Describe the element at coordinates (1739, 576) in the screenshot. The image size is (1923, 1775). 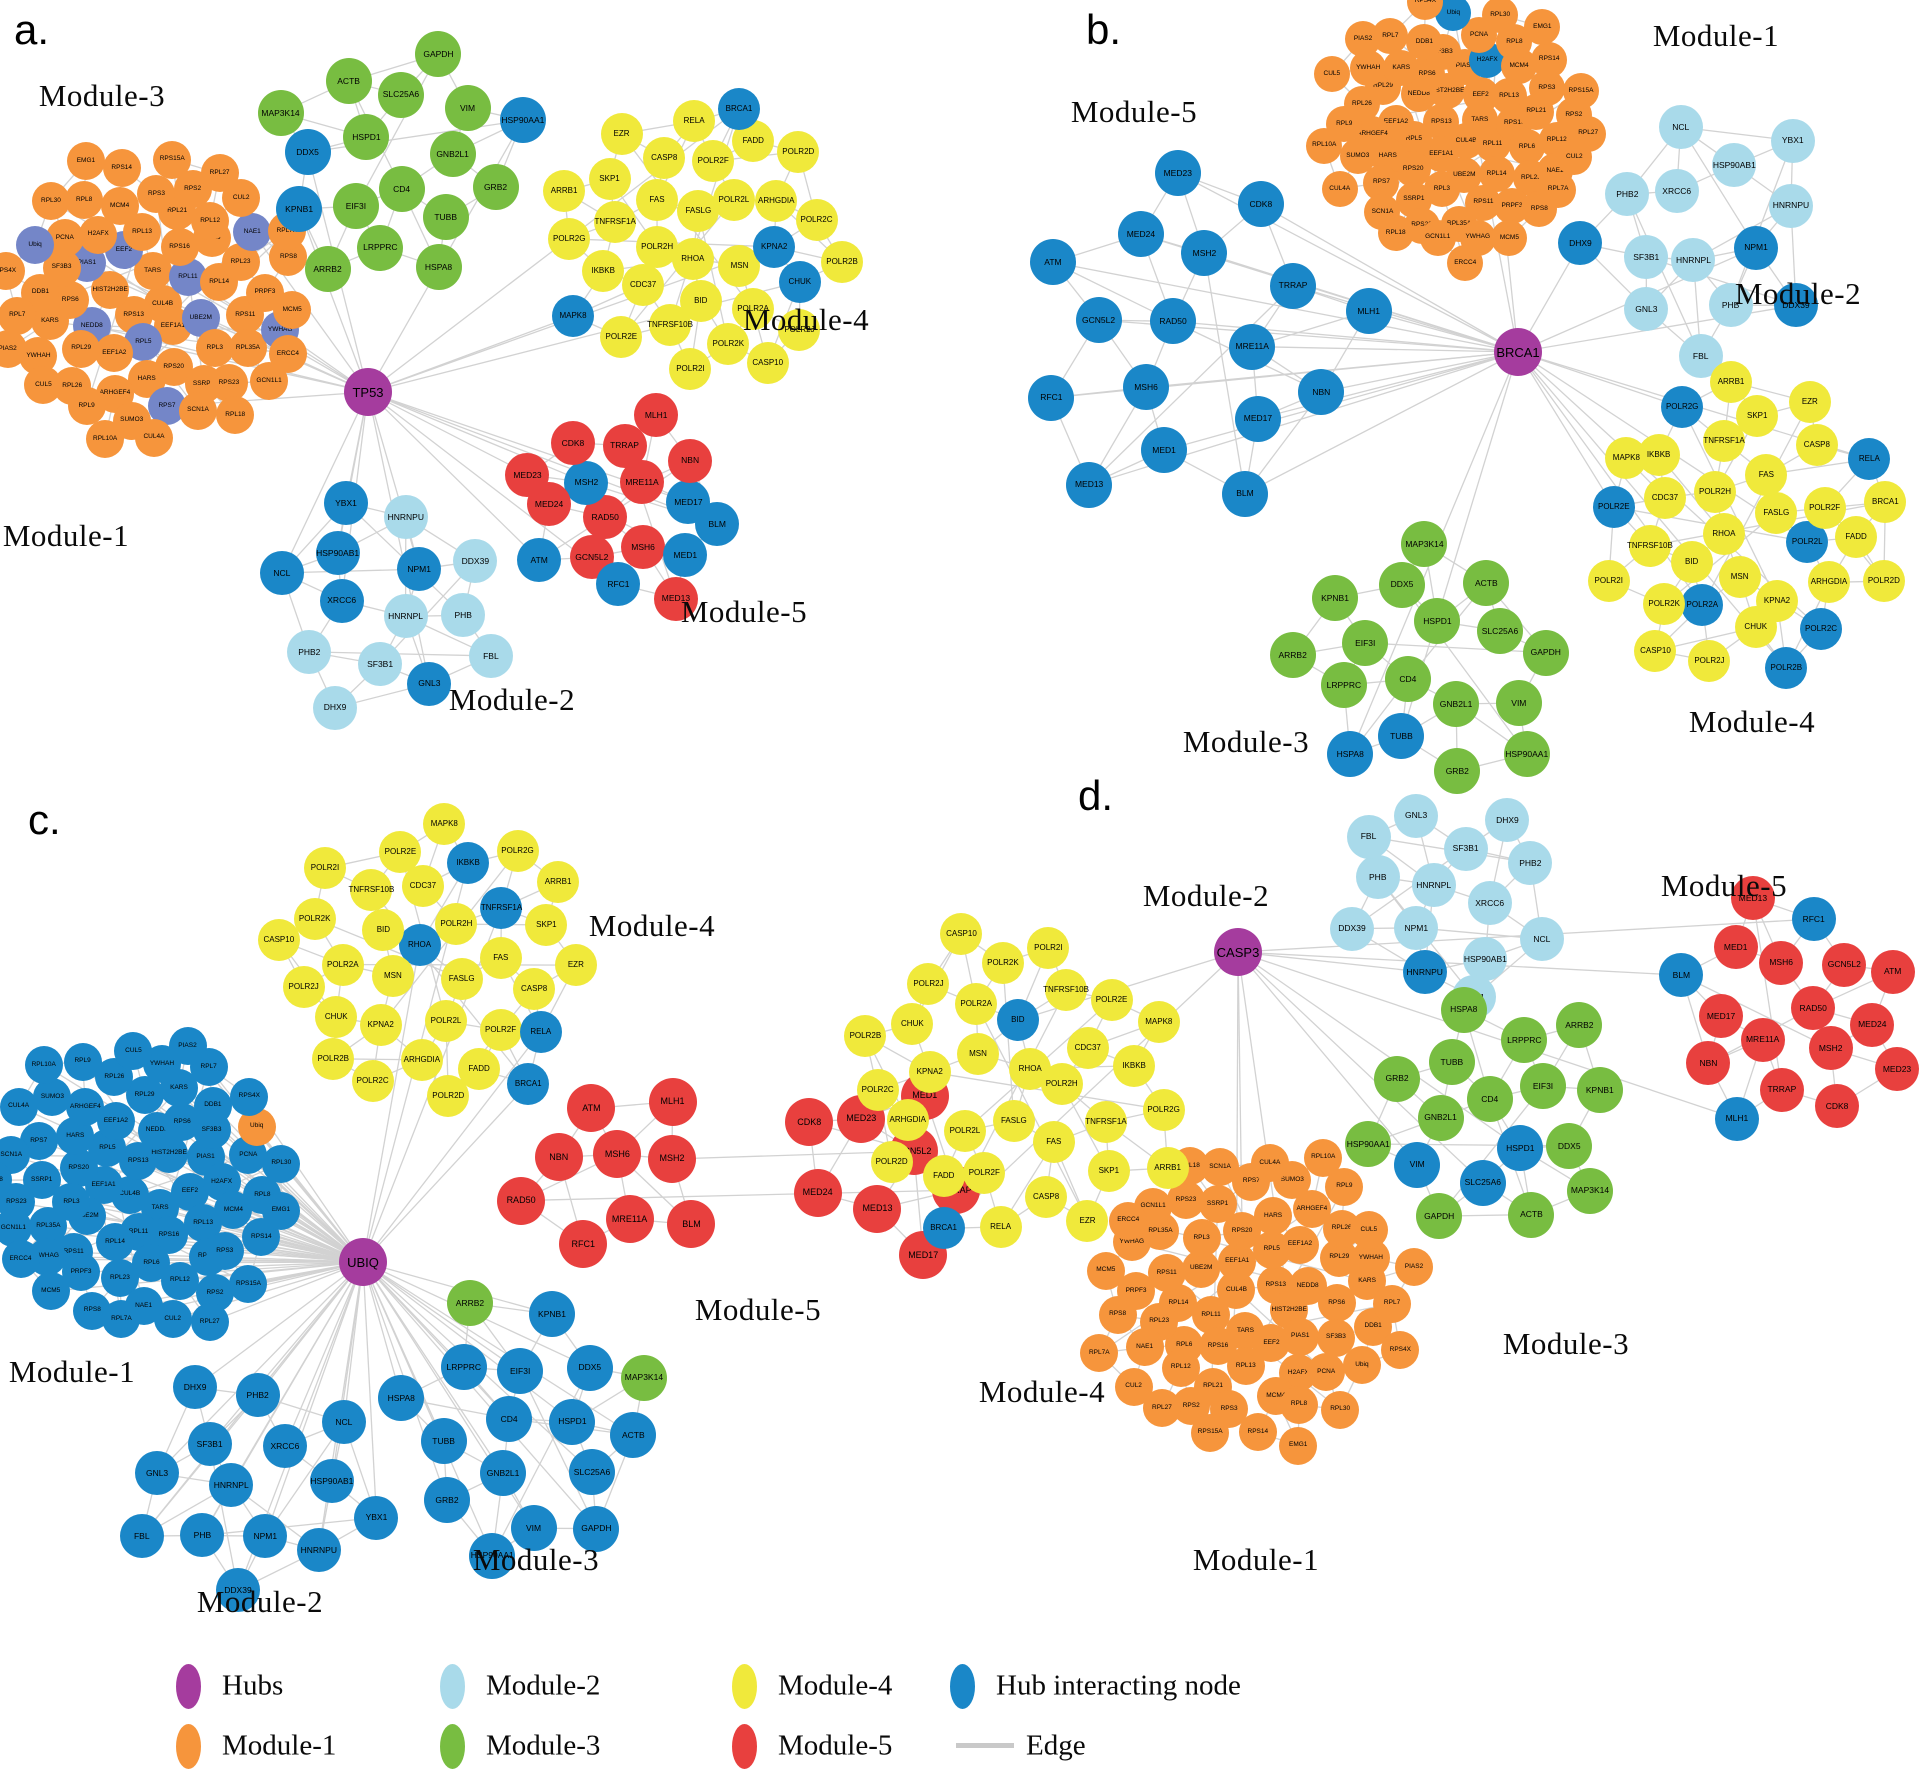
I see `gene-label: MSN` at that location.